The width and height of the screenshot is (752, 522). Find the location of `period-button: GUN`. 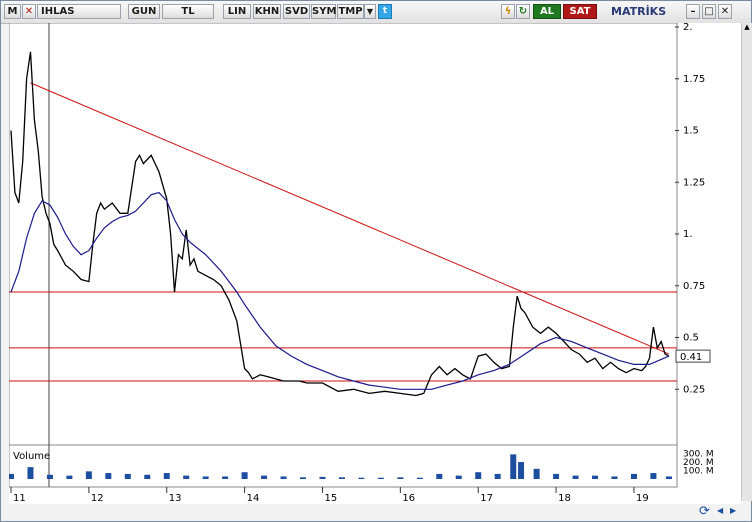

period-button: GUN is located at coordinates (144, 11).